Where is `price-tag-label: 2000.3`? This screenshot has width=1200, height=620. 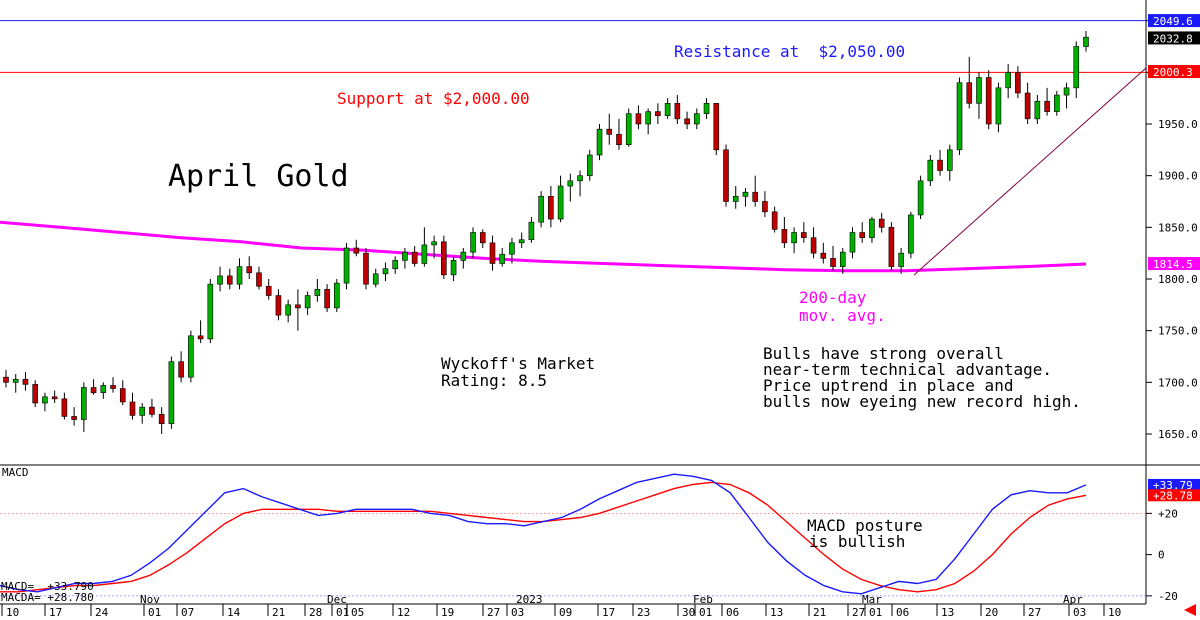
price-tag-label: 2000.3 is located at coordinates (1173, 72).